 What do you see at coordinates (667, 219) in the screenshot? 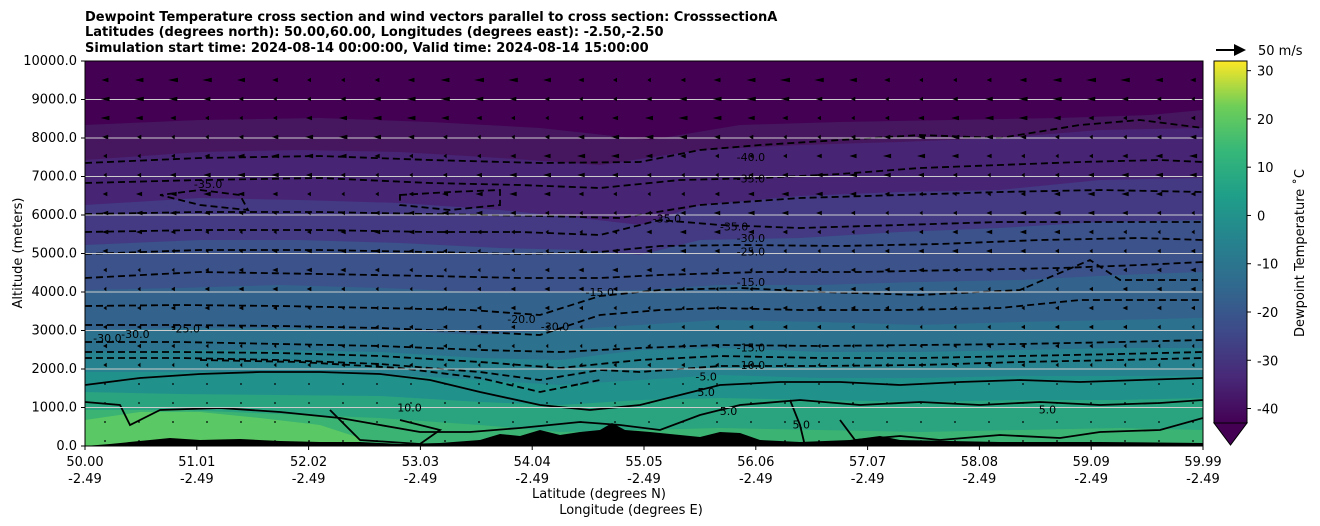
I see `contour-label: -35.0` at bounding box center [667, 219].